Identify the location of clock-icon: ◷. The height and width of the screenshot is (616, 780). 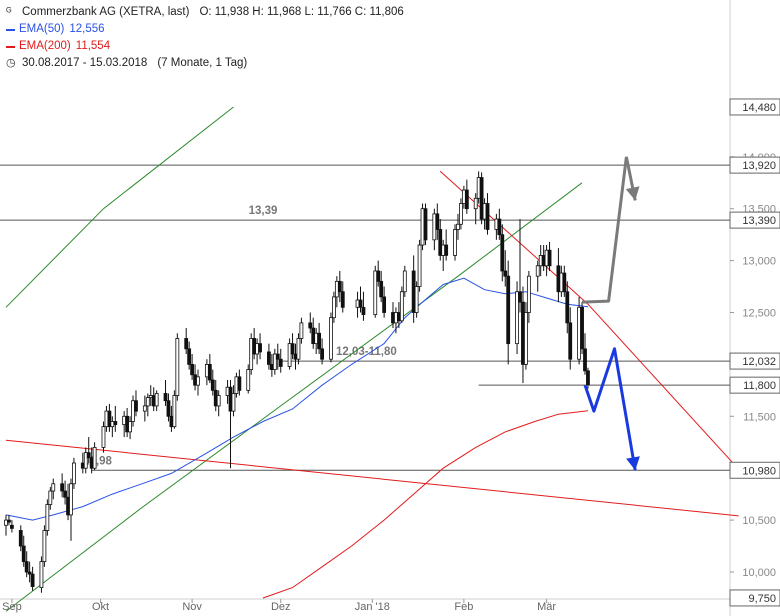
(11, 63).